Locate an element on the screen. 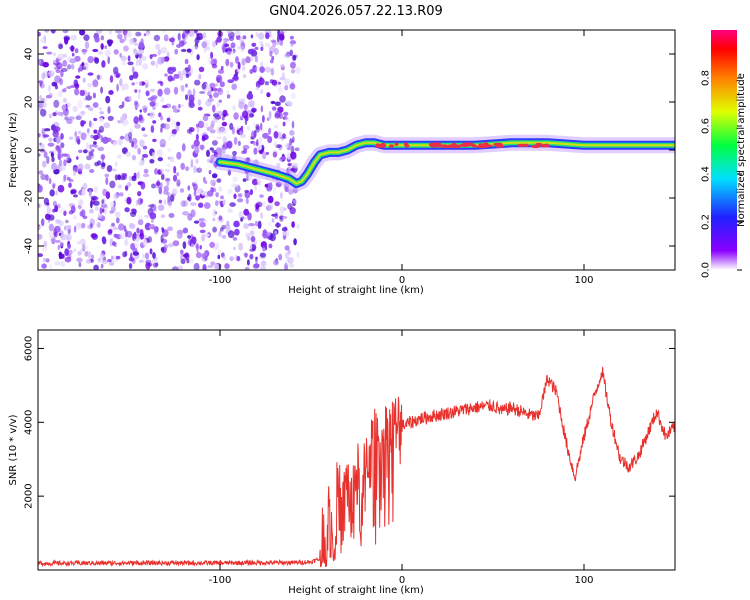  snr-x-tick-label: 100 is located at coordinates (583, 580).